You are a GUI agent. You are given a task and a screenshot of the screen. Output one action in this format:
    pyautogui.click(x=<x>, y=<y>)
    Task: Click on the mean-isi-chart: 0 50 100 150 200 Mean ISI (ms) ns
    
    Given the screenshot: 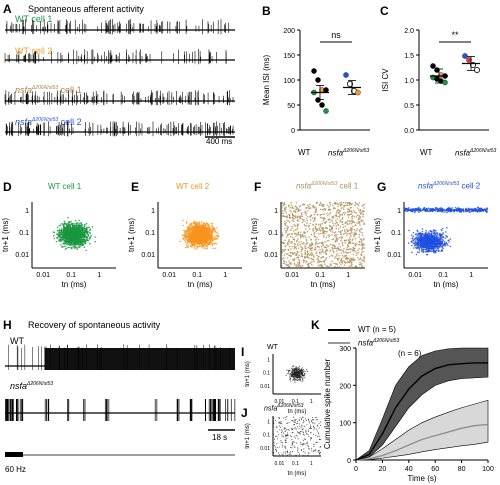 What is the action you would take?
    pyautogui.click(x=316, y=81)
    